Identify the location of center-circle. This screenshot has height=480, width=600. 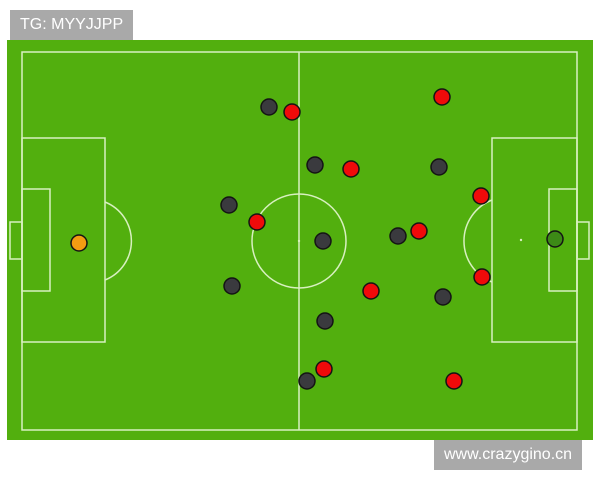
(299, 241).